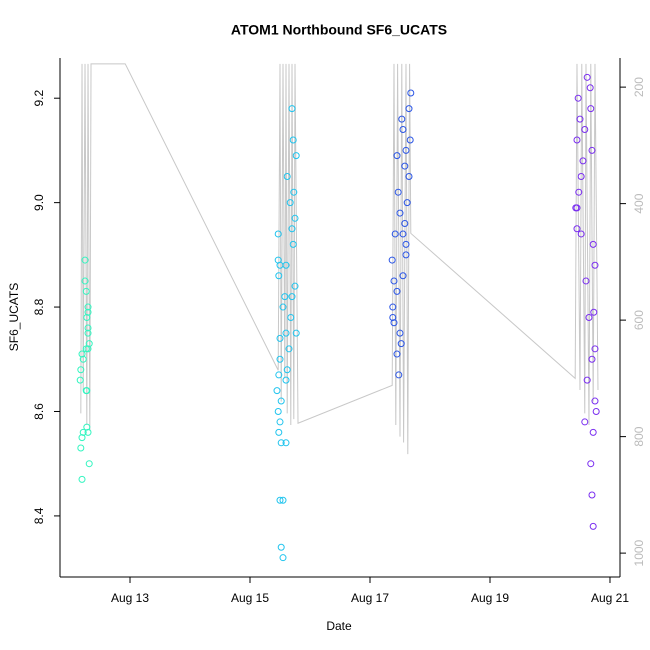 The image size is (650, 650). I want to click on y-tick-label: 9.2, so click(39, 98).